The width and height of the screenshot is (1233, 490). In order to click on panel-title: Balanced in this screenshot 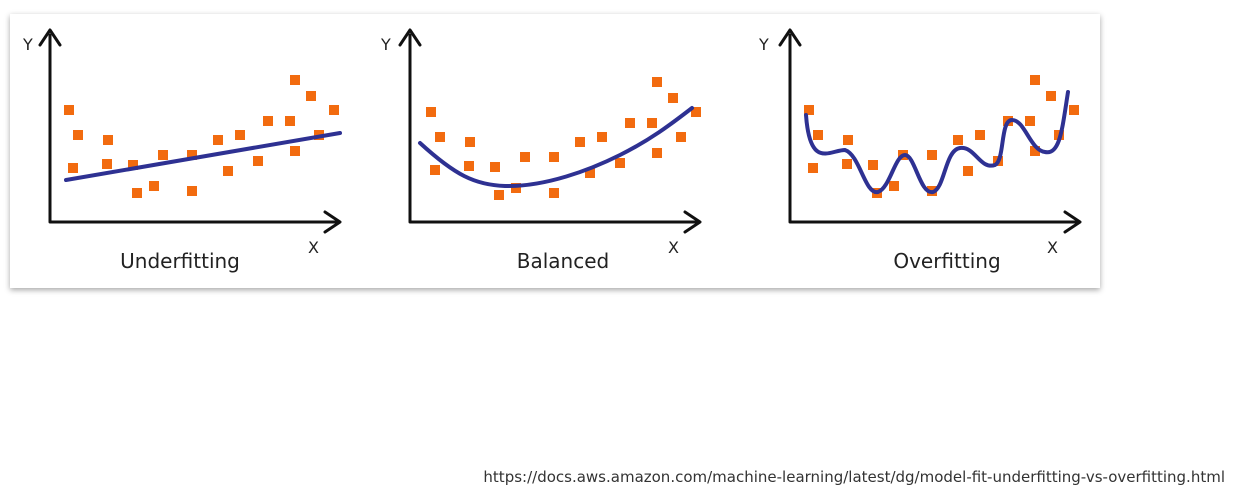, I will do `click(563, 261)`.